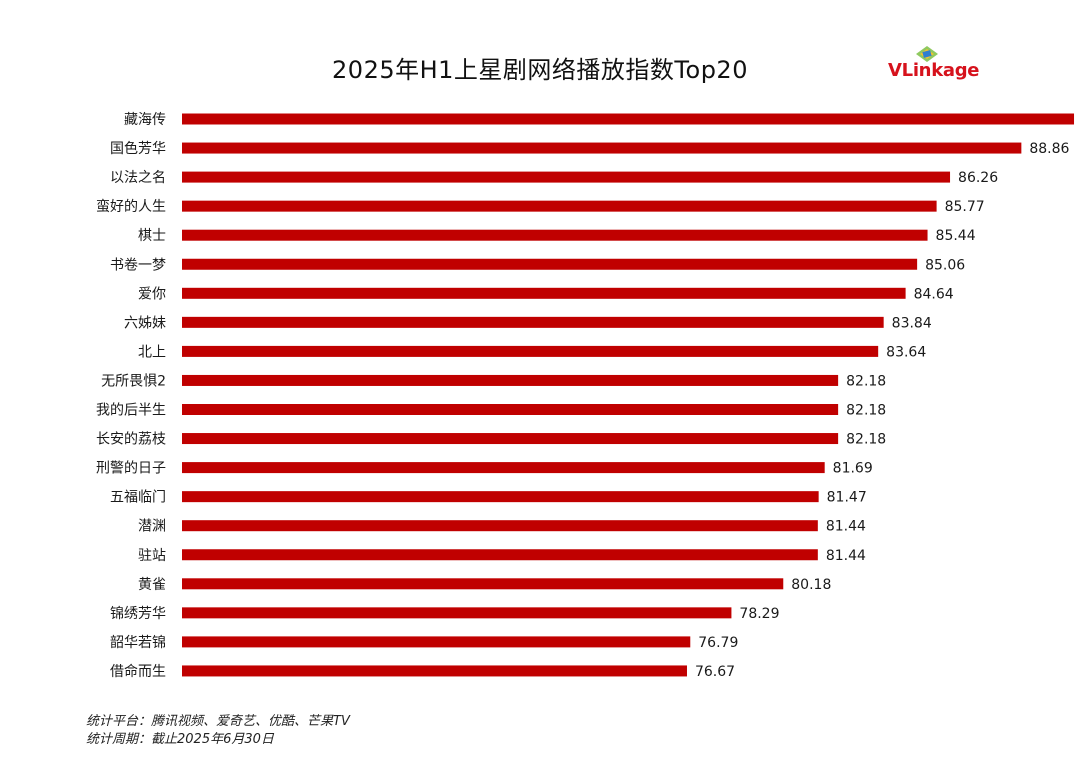 The width and height of the screenshot is (1080, 783). Describe the element at coordinates (934, 70) in the screenshot. I see `logo-text: VLinkage` at that location.